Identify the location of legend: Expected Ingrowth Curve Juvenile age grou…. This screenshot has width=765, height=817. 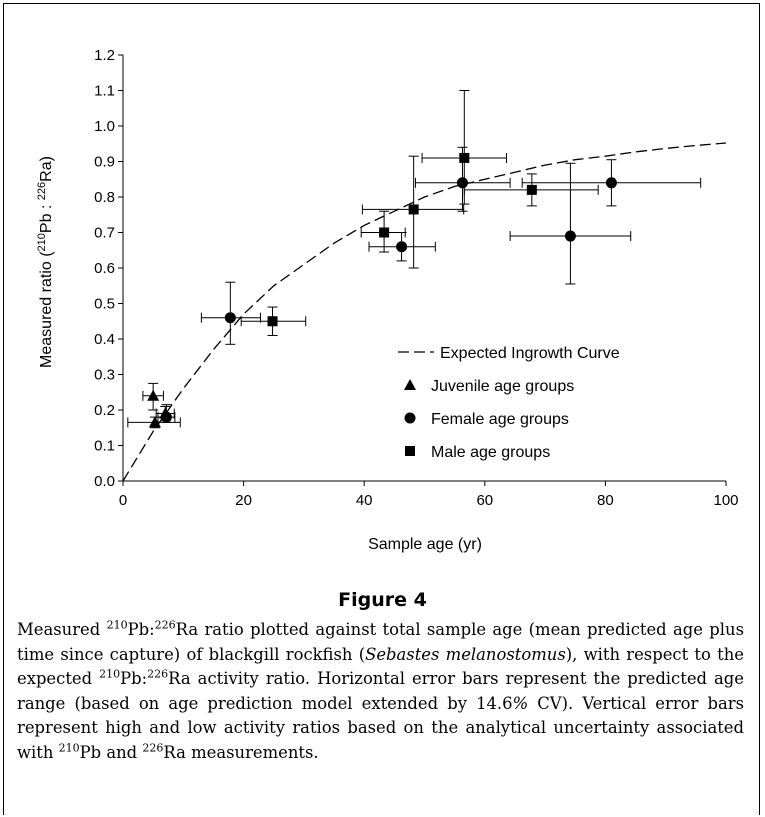
(509, 403).